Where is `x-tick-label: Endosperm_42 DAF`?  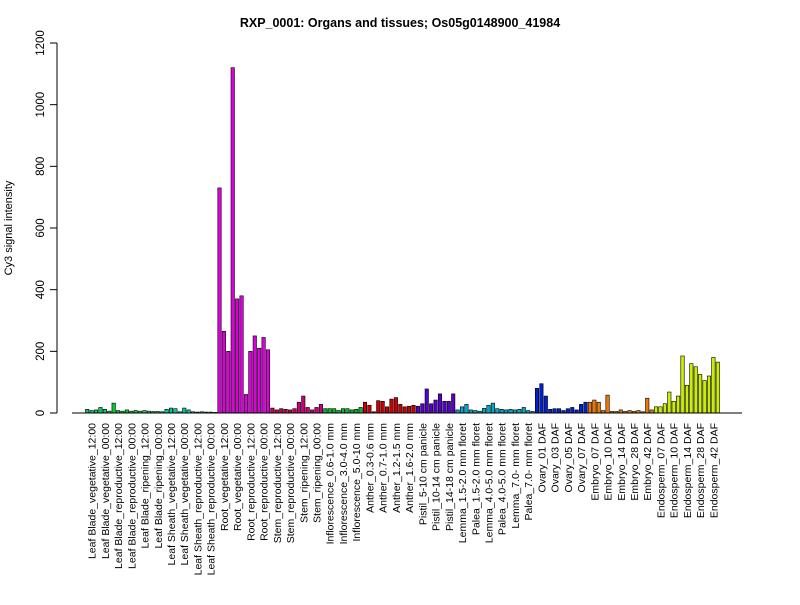
x-tick-label: Endosperm_42 DAF is located at coordinates (714, 470).